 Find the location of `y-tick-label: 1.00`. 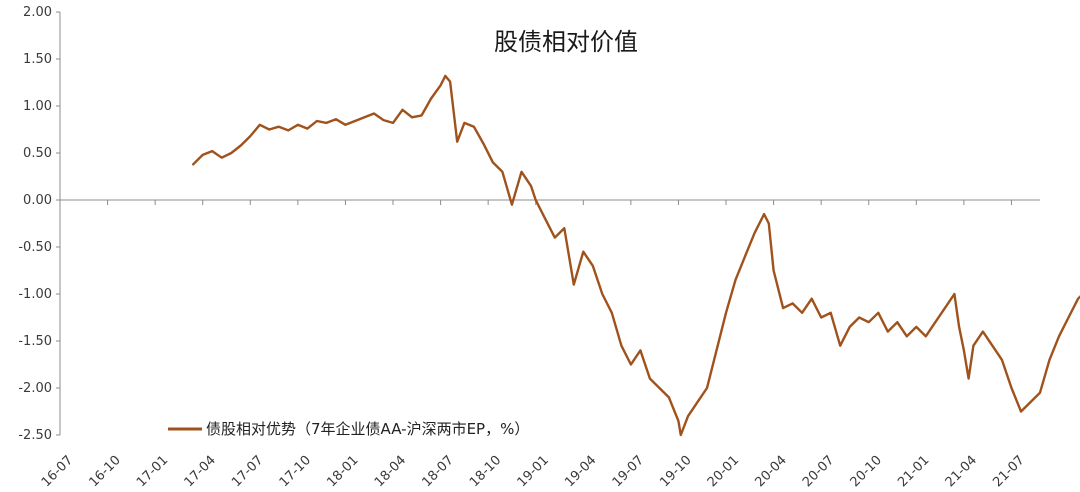

y-tick-label: 1.00 is located at coordinates (37, 106).